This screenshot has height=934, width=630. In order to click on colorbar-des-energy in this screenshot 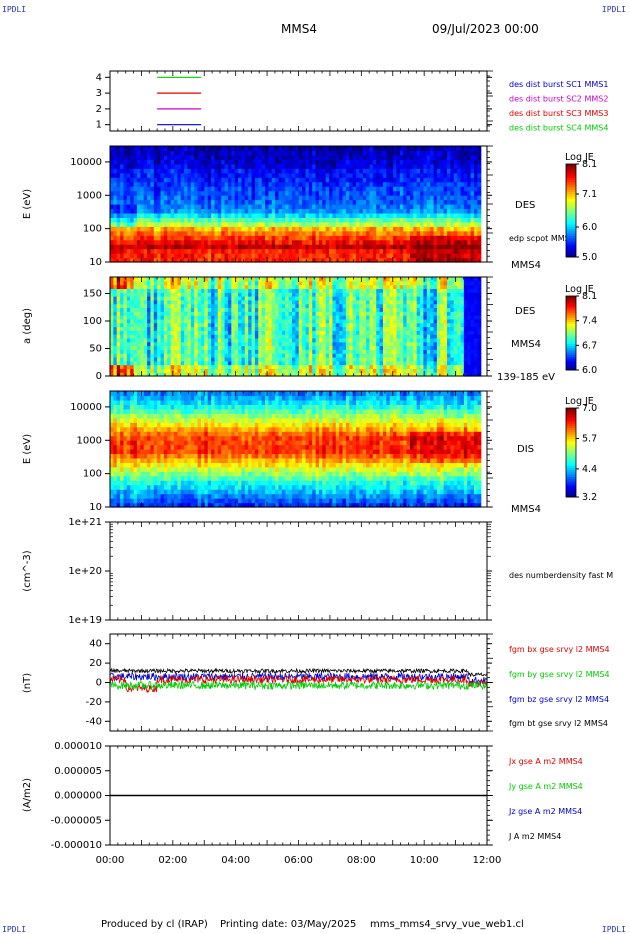, I will do `click(571, 211)`.